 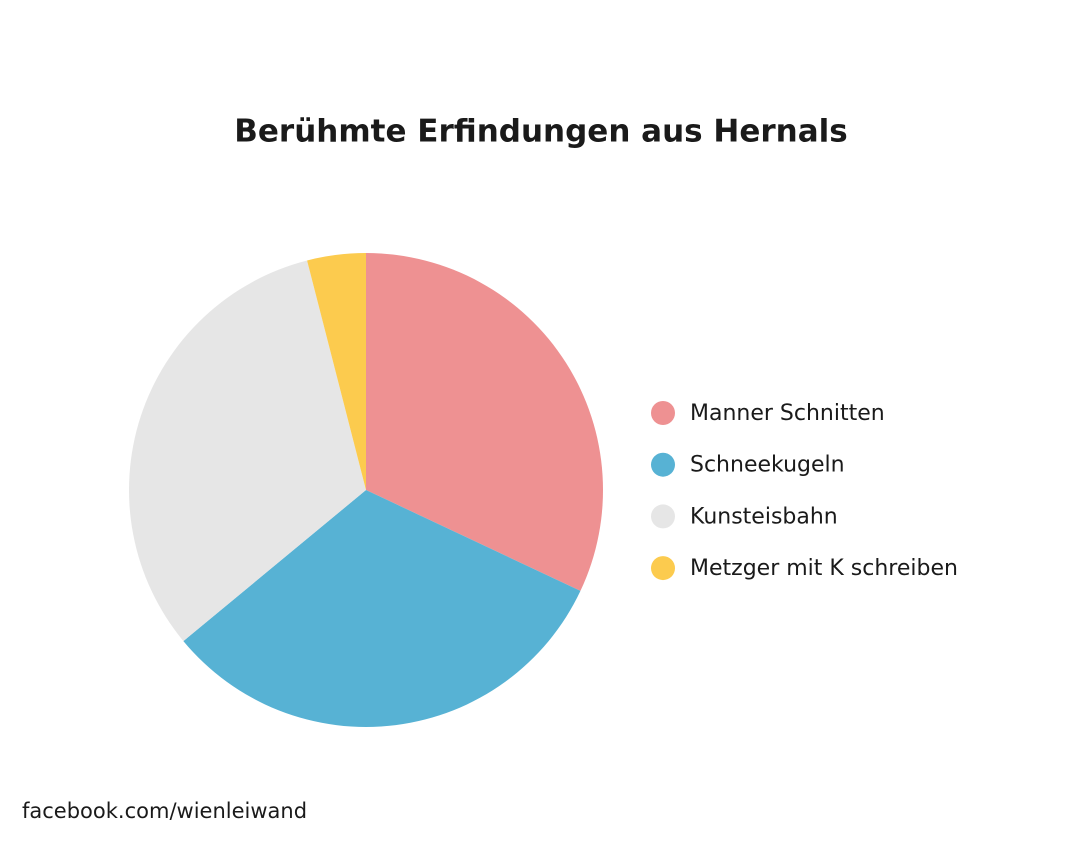 What do you see at coordinates (767, 465) in the screenshot?
I see `legend-label: Schneekugeln` at bounding box center [767, 465].